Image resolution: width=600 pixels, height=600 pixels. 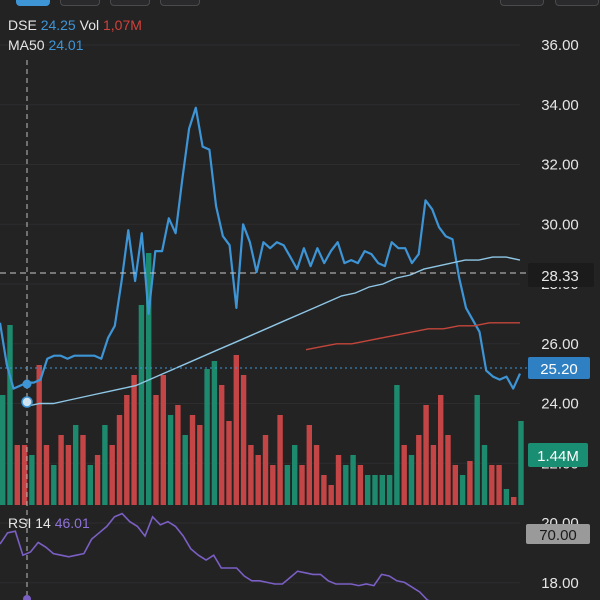 I want to click on volume-badge: 1.44M, so click(x=558, y=456).